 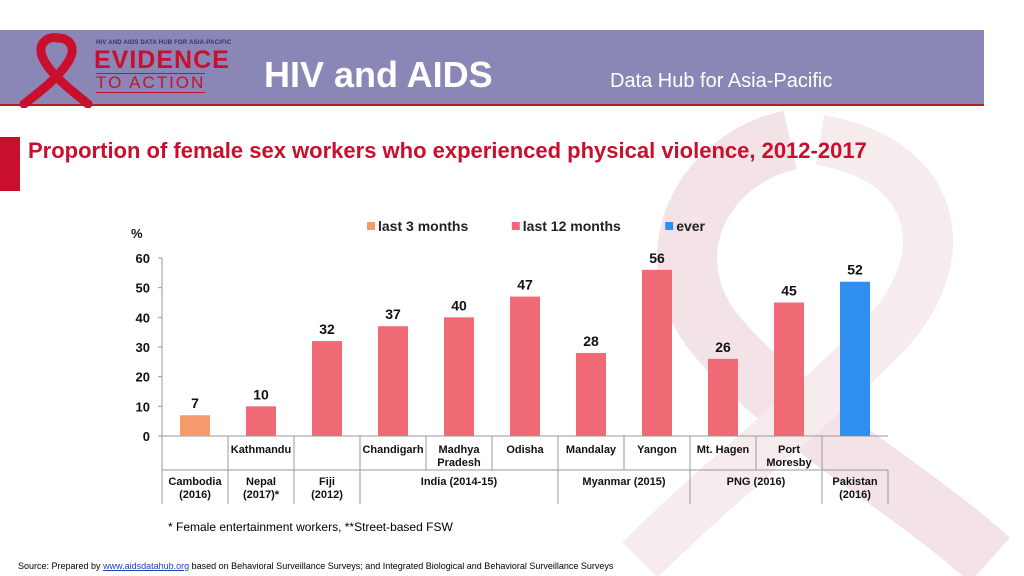 I want to click on x-tick-label: Kathmandu, so click(x=261, y=450).